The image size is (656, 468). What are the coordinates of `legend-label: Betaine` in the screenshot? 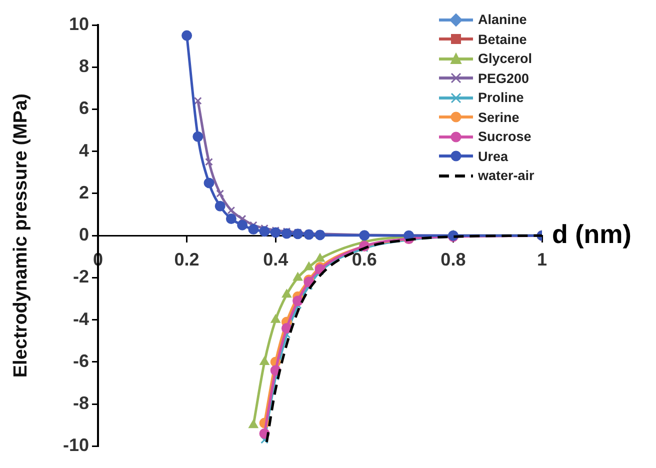 It's located at (502, 39).